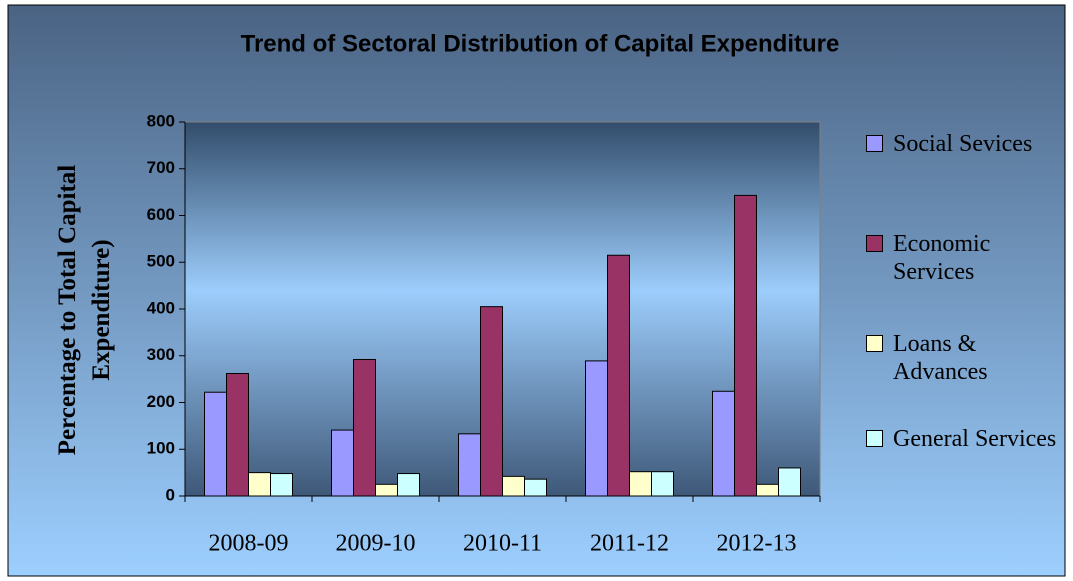 The height and width of the screenshot is (581, 1073). What do you see at coordinates (161, 214) in the screenshot?
I see `y-tick-label: 600` at bounding box center [161, 214].